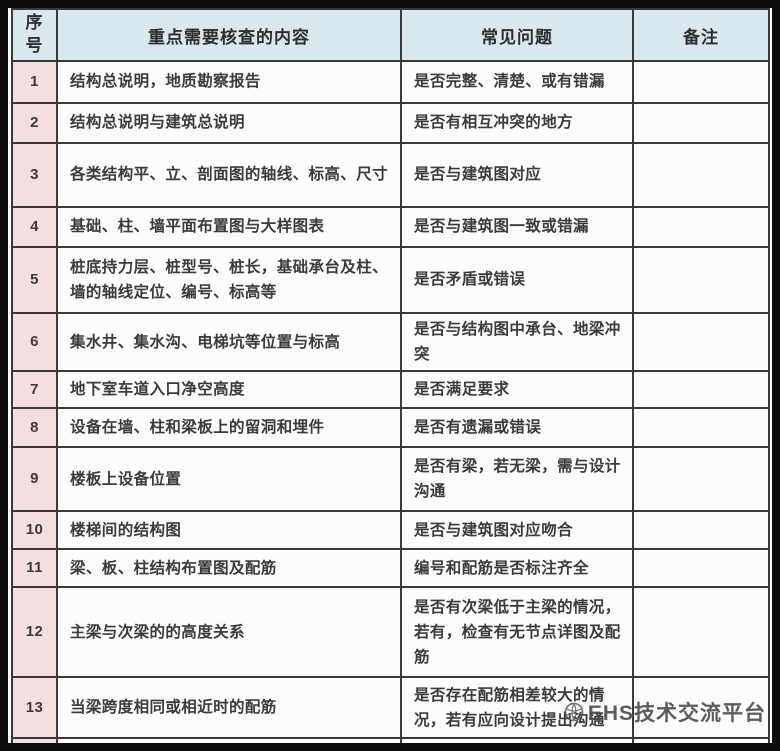 Image resolution: width=780 pixels, height=751 pixels. What do you see at coordinates (517, 568) in the screenshot?
I see `row-problem-cell: 编号和配筋是否标注齐全` at bounding box center [517, 568].